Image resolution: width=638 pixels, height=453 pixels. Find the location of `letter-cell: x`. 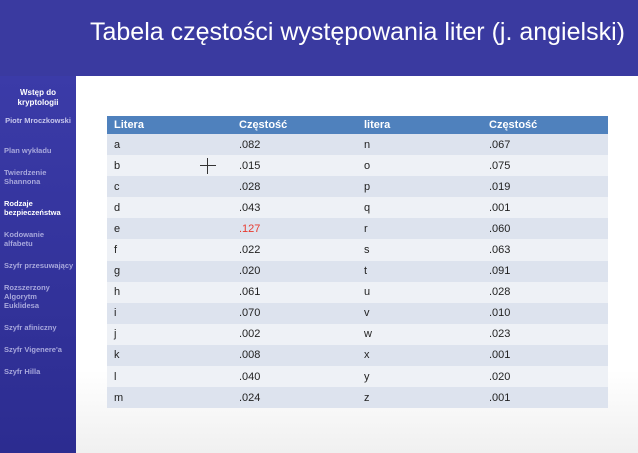

letter-cell: x is located at coordinates (419, 355).